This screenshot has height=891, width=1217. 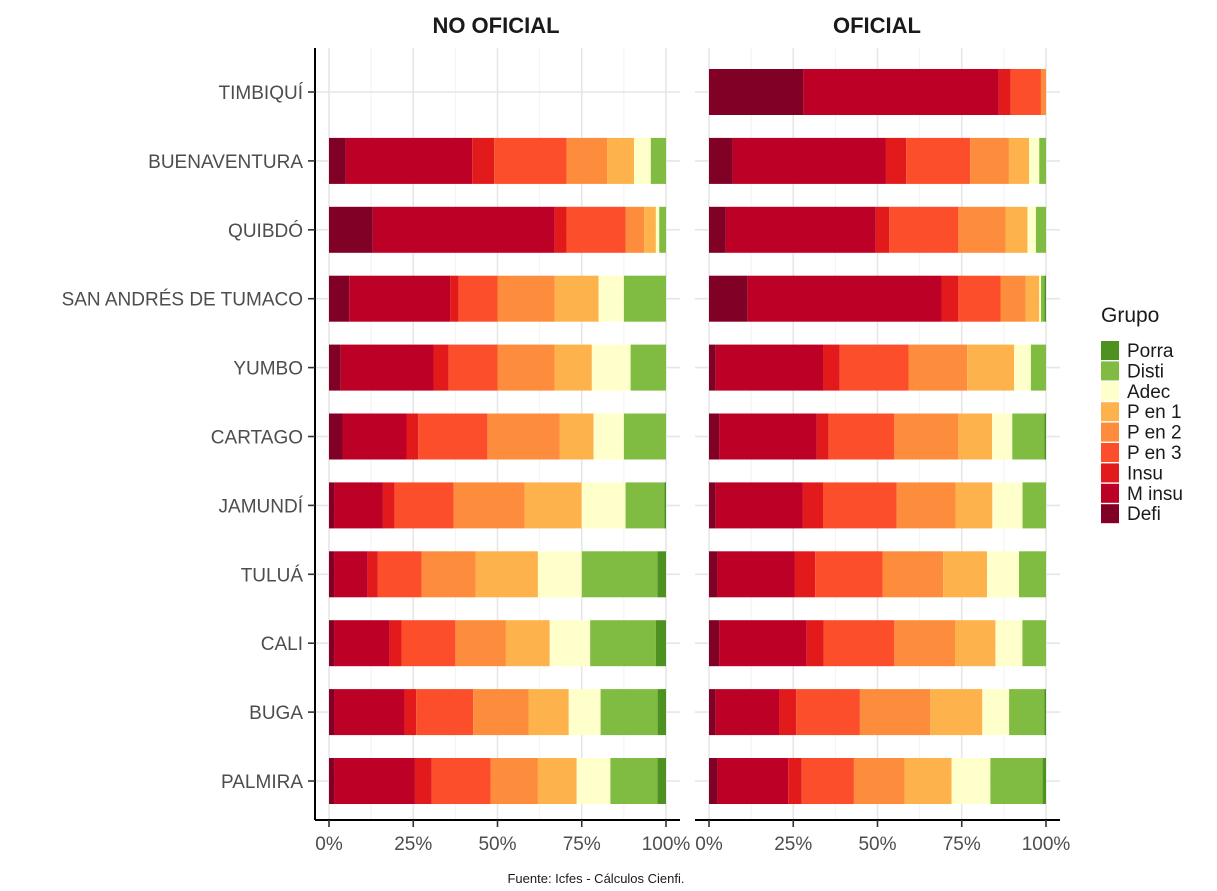 I want to click on bar-segment-oficial-palmira-defi, so click(x=713, y=781).